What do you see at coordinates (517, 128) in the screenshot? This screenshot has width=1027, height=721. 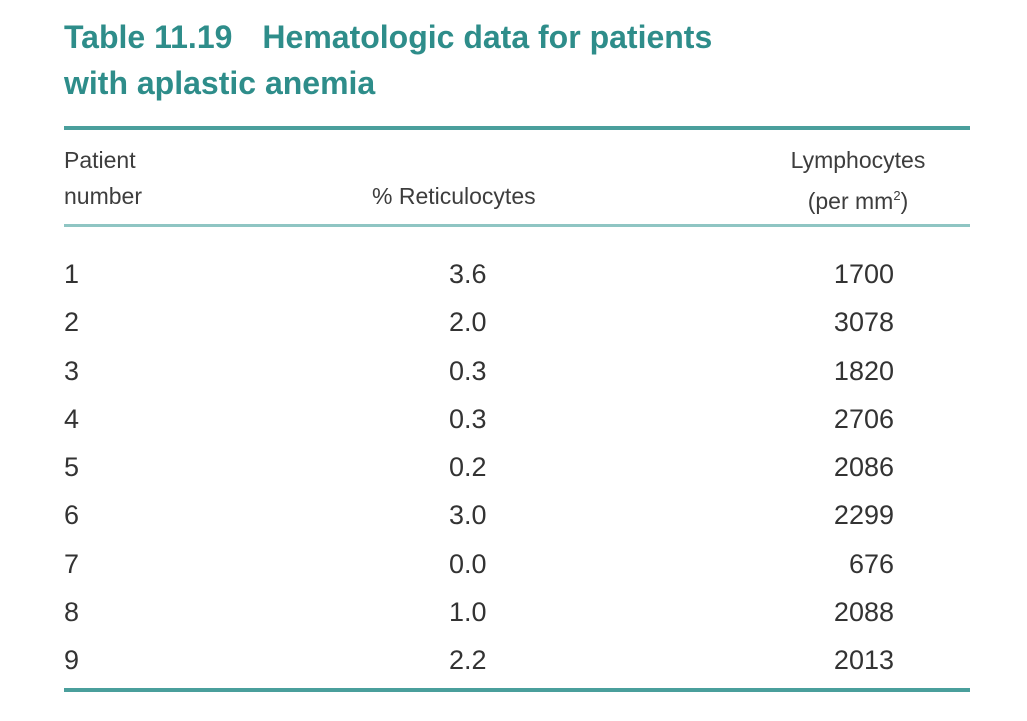 I see `top-rule` at bounding box center [517, 128].